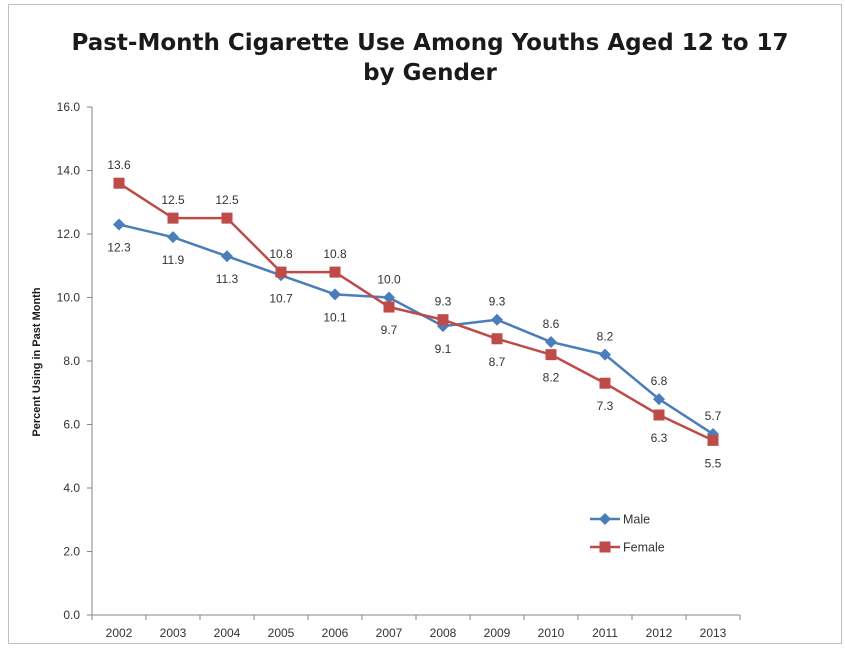  Describe the element at coordinates (173, 260) in the screenshot. I see `data-label-male: 11.9` at that location.